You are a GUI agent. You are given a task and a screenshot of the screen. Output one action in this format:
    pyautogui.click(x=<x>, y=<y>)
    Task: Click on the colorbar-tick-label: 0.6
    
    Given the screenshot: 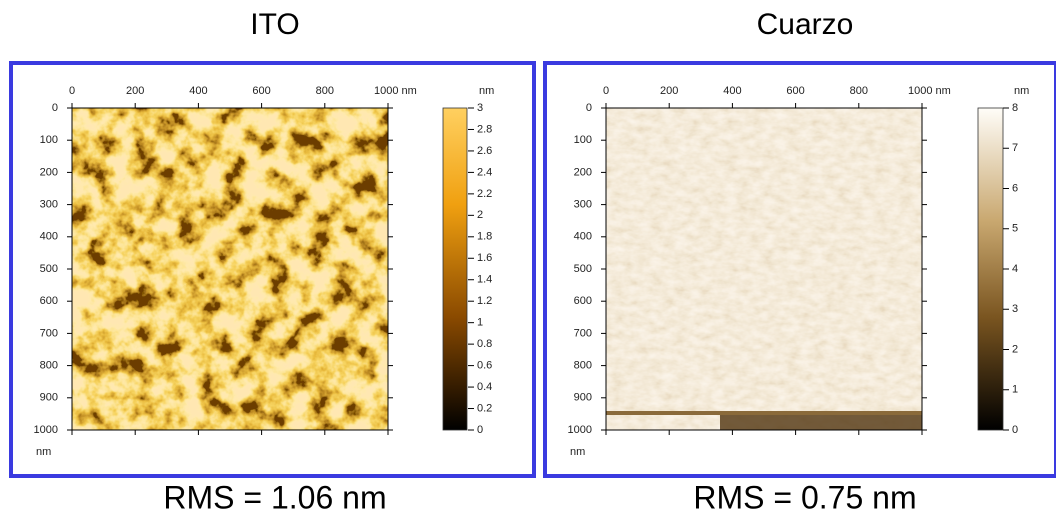 What is the action you would take?
    pyautogui.click(x=484, y=366)
    